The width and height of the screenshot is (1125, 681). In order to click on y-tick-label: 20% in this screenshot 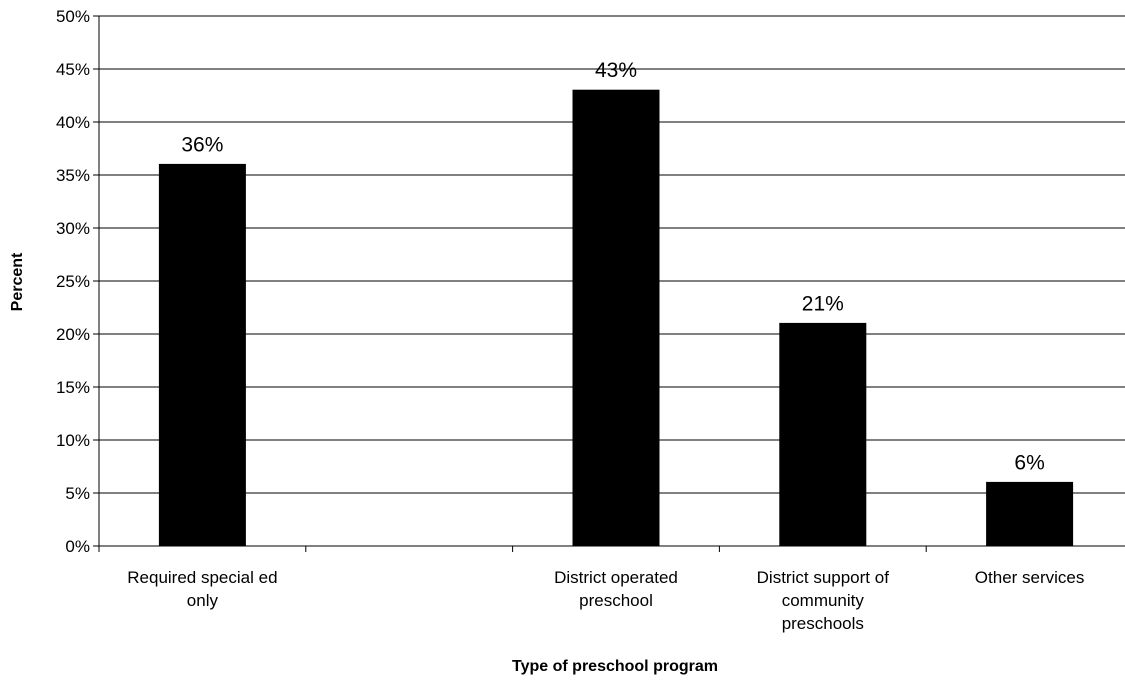, I will do `click(73, 334)`.